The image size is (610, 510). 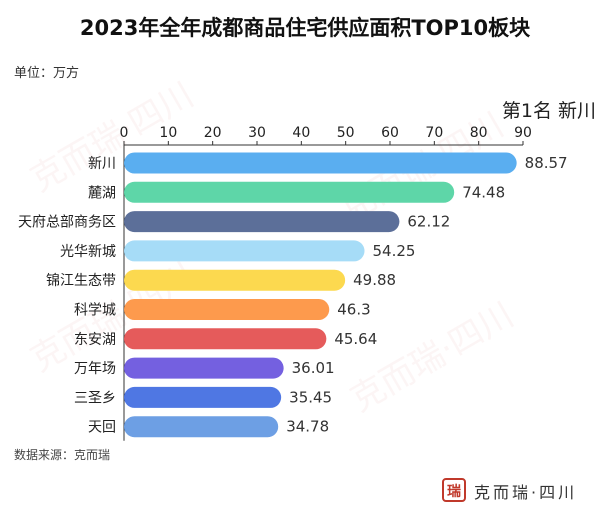 I want to click on logo-text: 克而瑞·四川, so click(x=526, y=492).